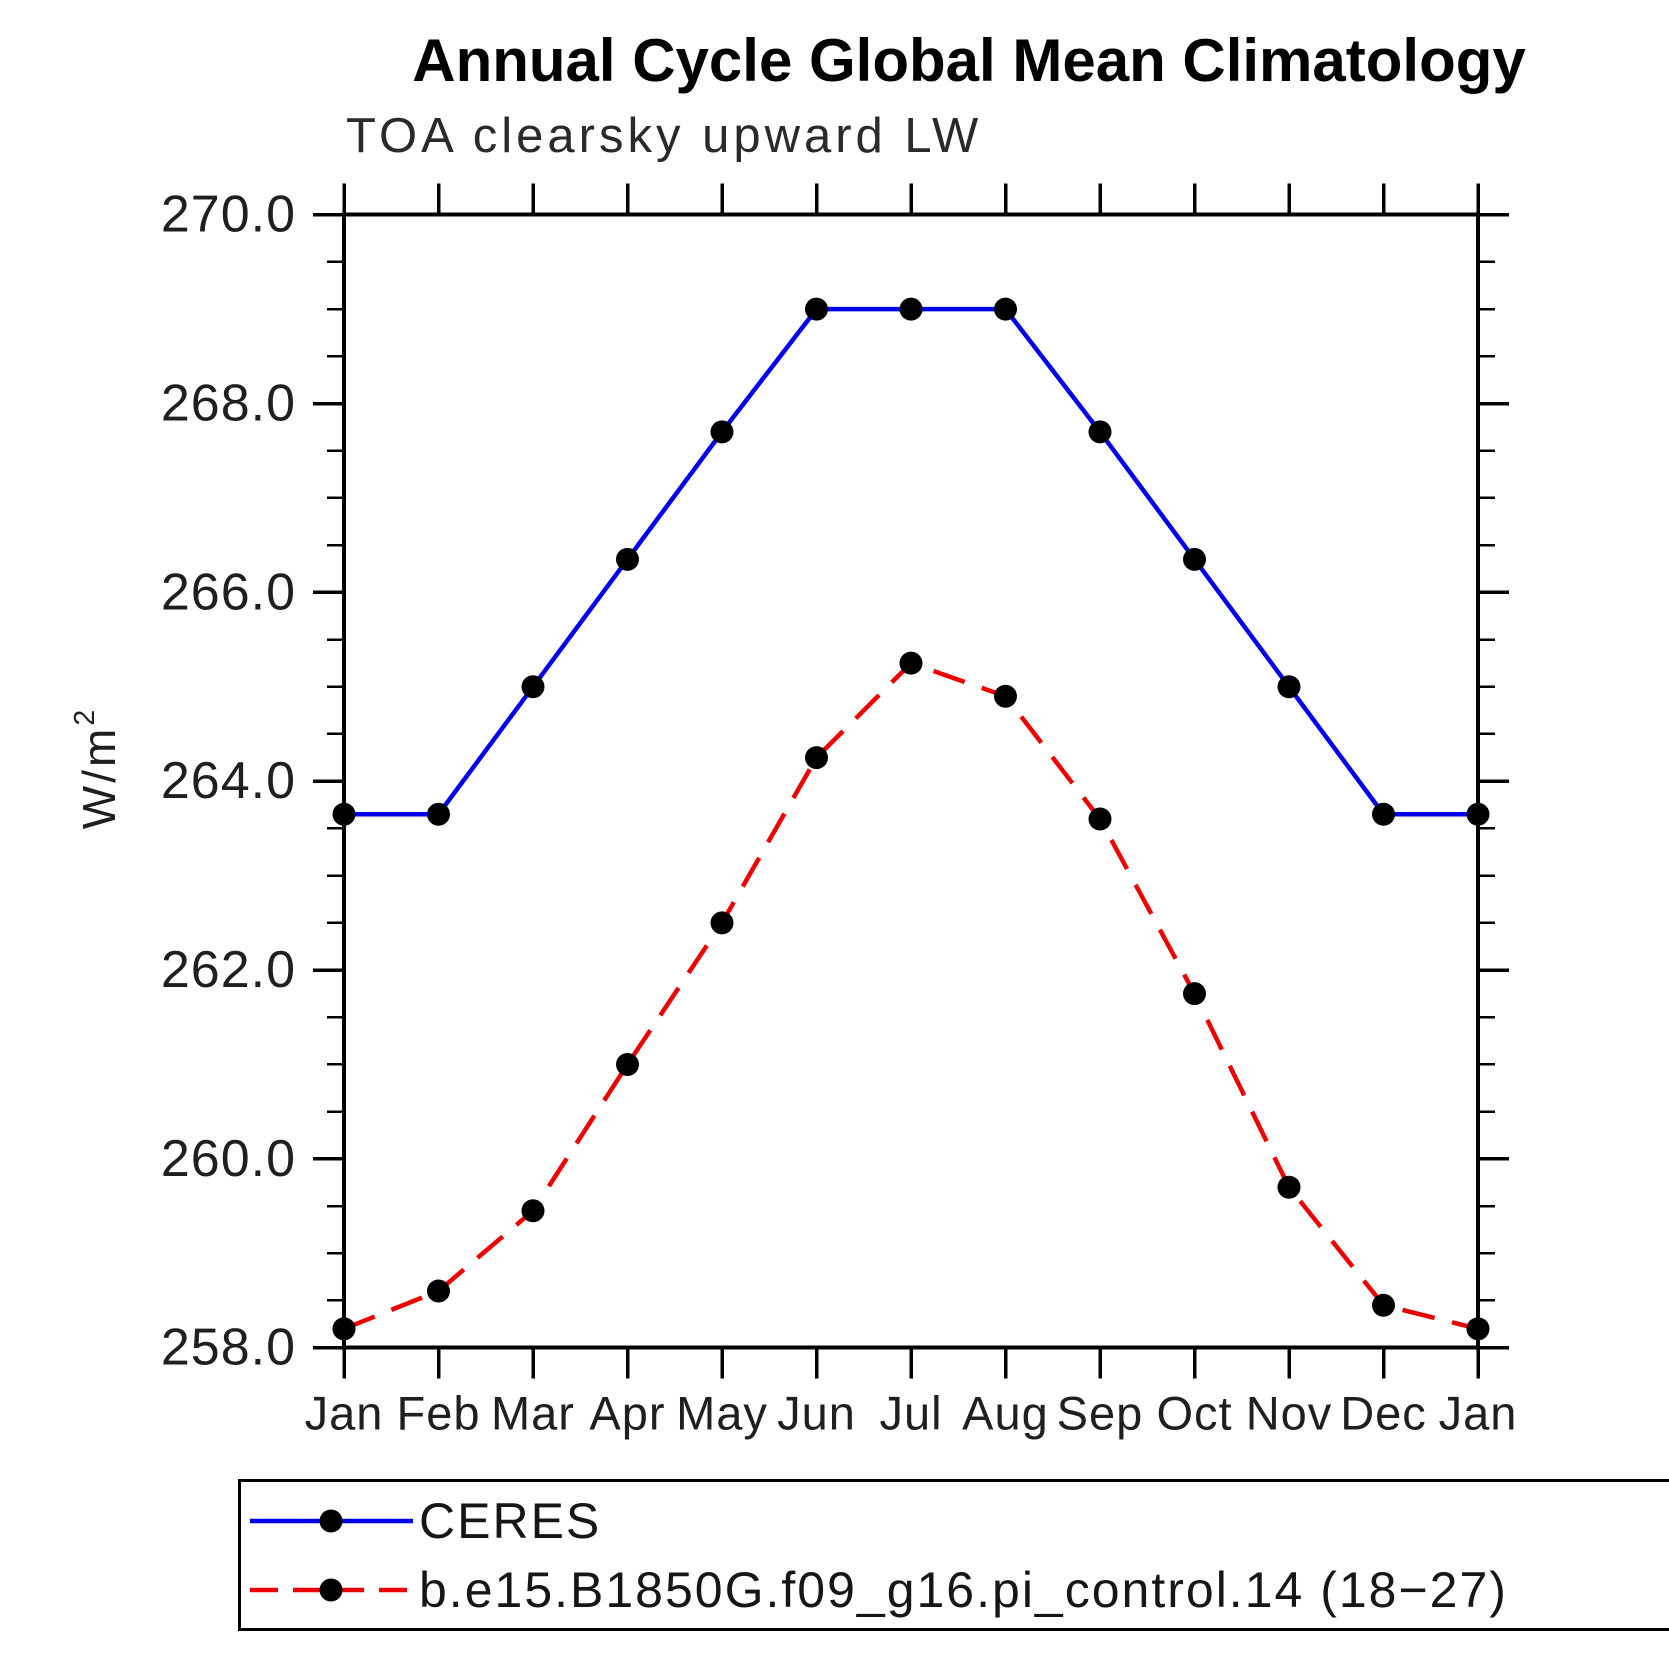 Image resolution: width=1669 pixels, height=1669 pixels. I want to click on y-axis-tick-label: 262.0, so click(228, 970).